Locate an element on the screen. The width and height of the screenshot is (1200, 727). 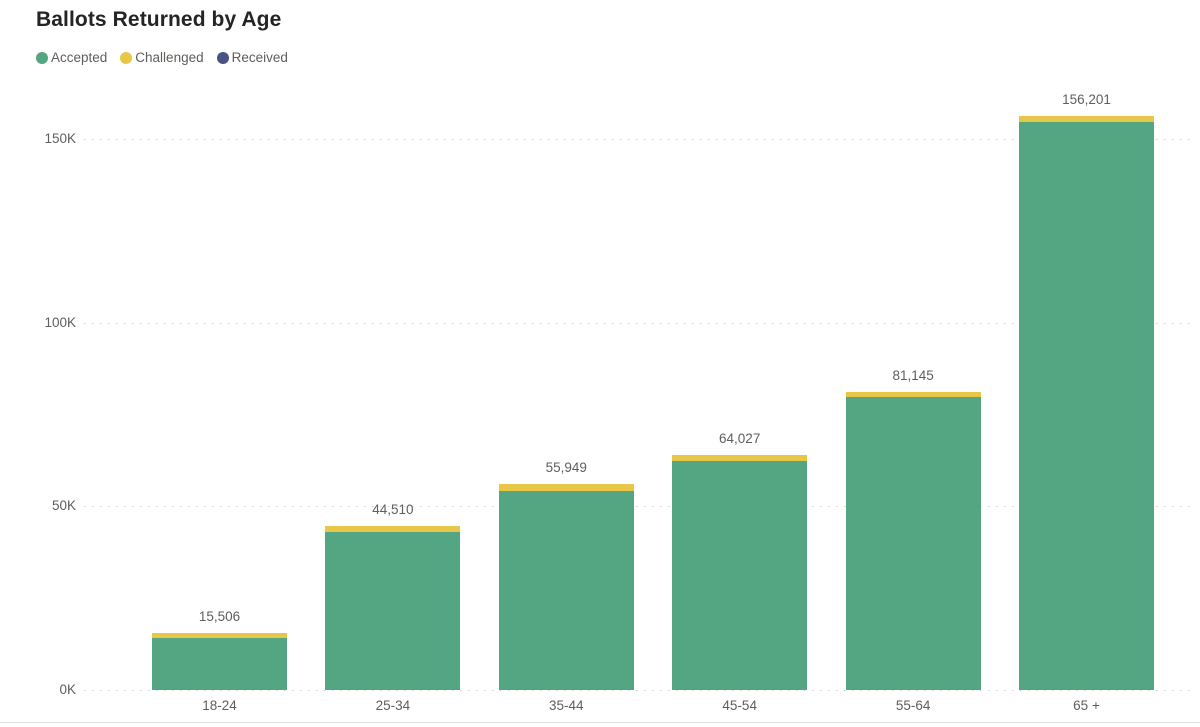
gridline-50k is located at coordinates (638, 507).